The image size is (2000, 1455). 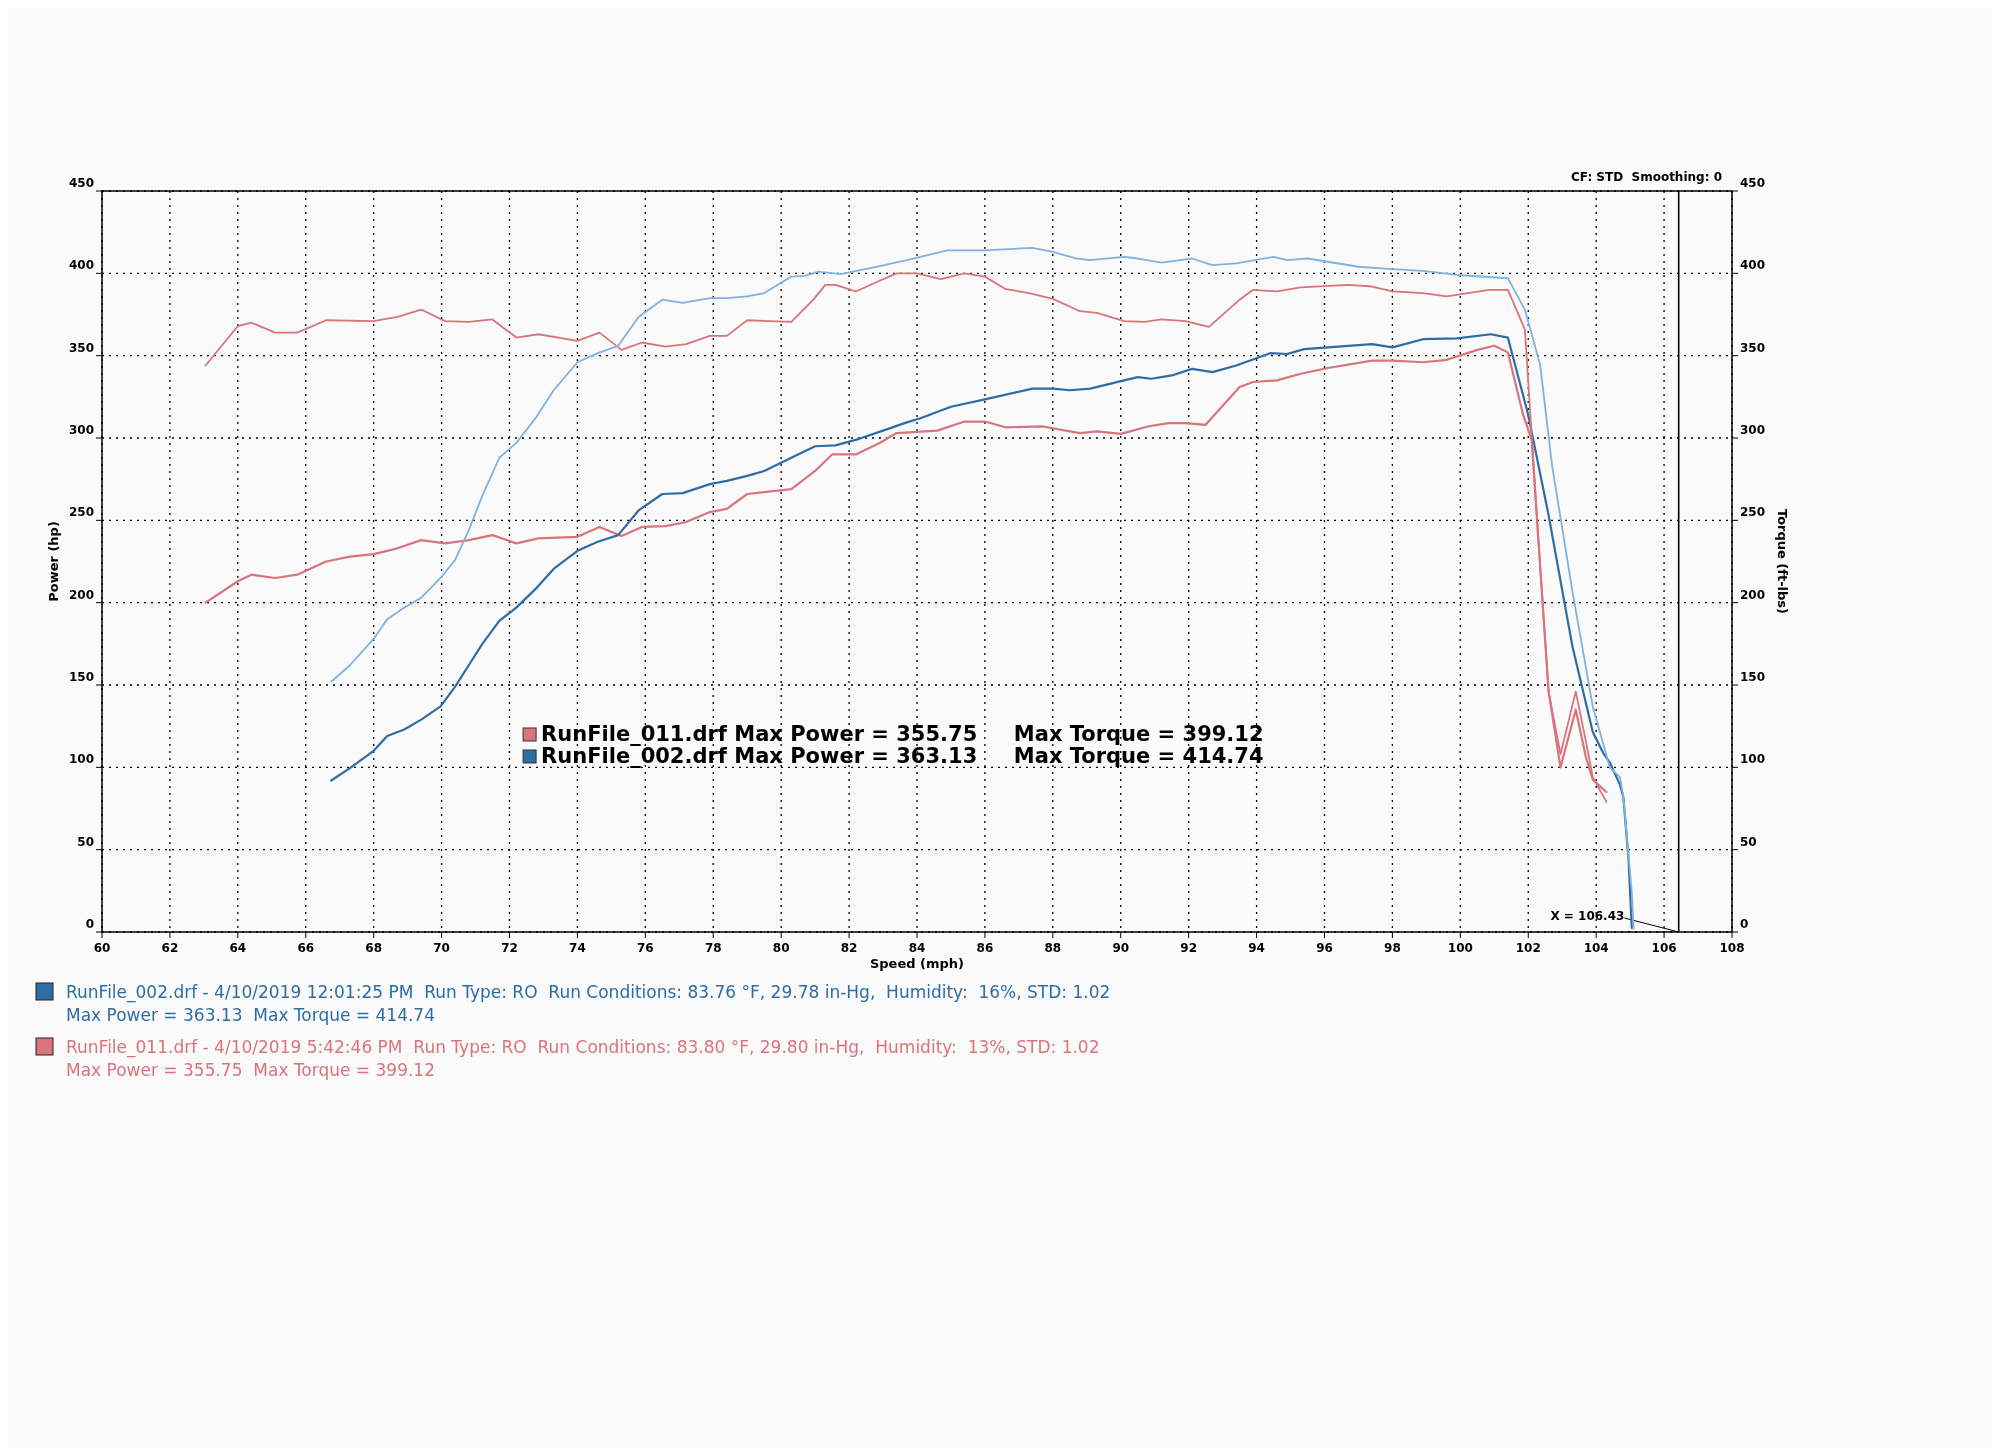 What do you see at coordinates (81, 594) in the screenshot?
I see `y-tick-label: 200` at bounding box center [81, 594].